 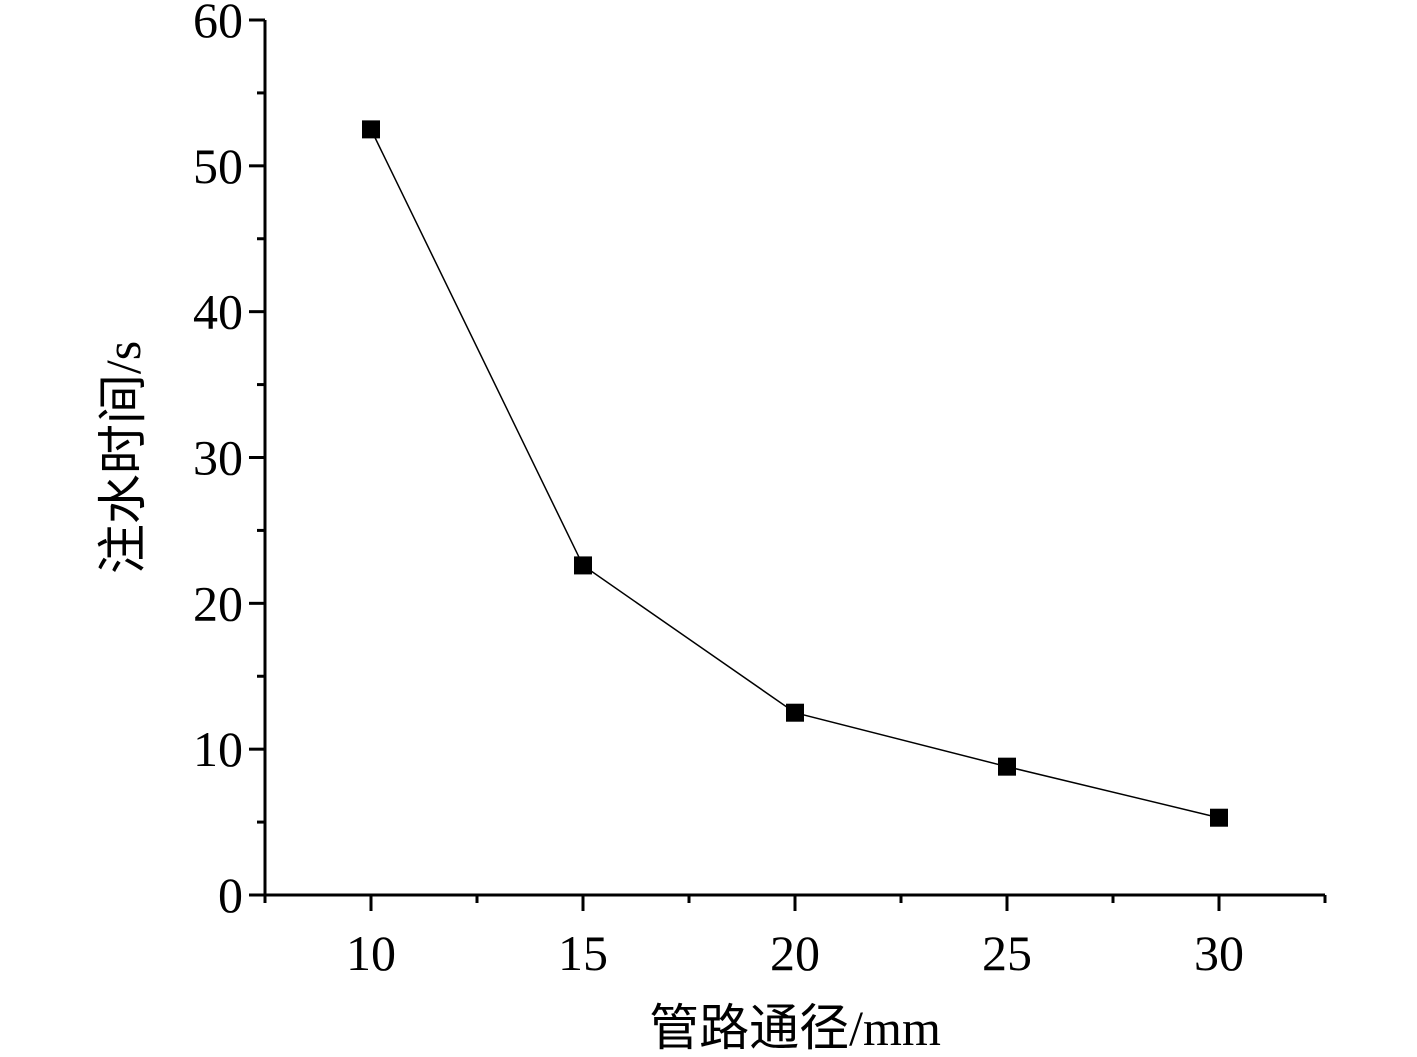 I want to click on y-tick-label: 20, so click(x=218, y=603).